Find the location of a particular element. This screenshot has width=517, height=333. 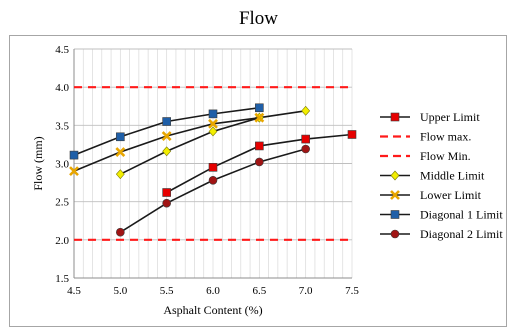

y-tick-label: 2.5 is located at coordinates (62, 203).